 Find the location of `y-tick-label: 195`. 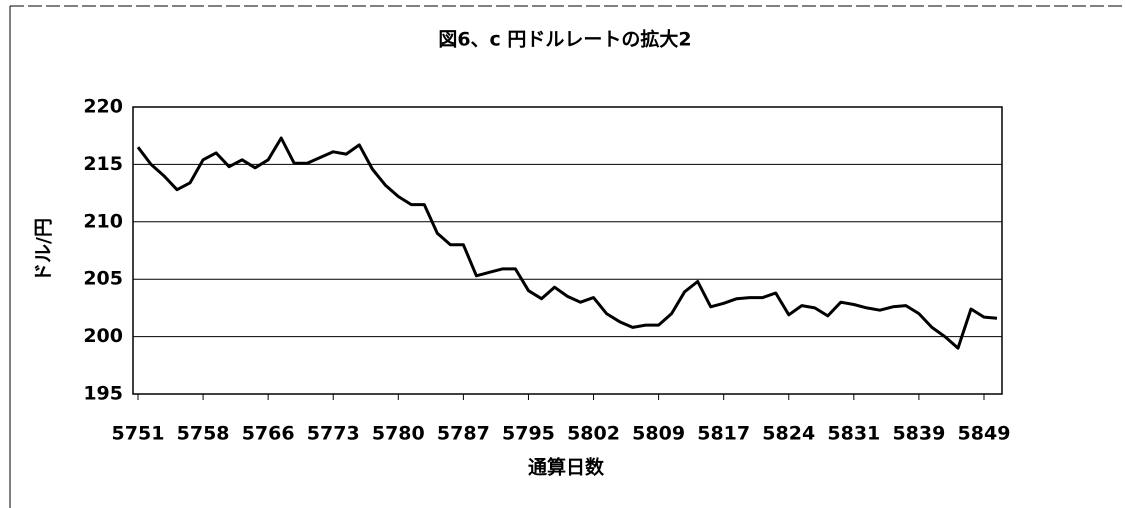

y-tick-label: 195 is located at coordinates (103, 394).